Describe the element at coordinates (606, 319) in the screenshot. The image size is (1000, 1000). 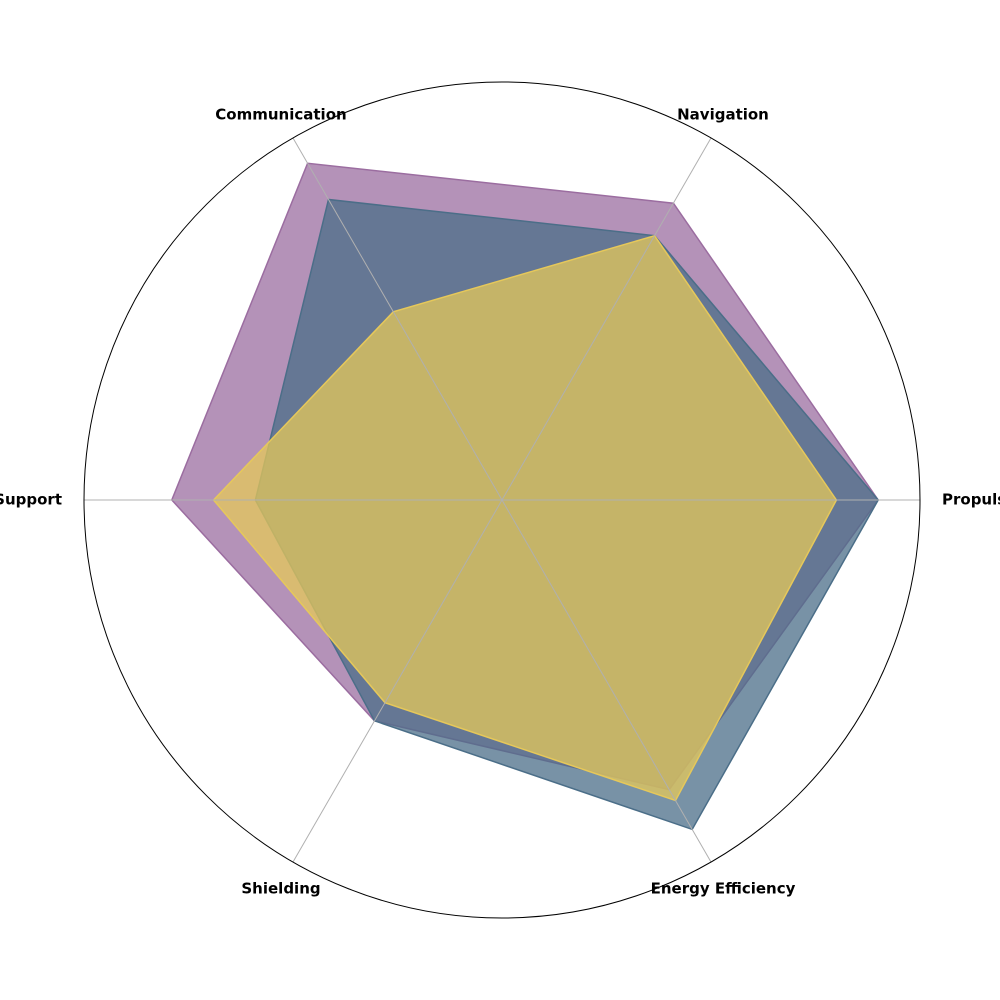
I see `spoke-navigation` at that location.